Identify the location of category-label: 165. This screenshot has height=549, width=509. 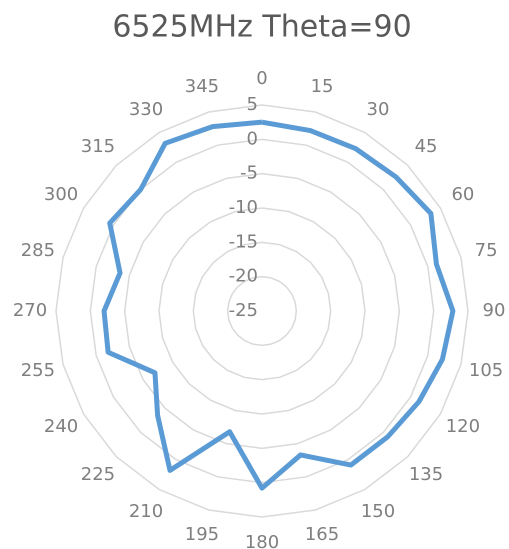
(322, 534).